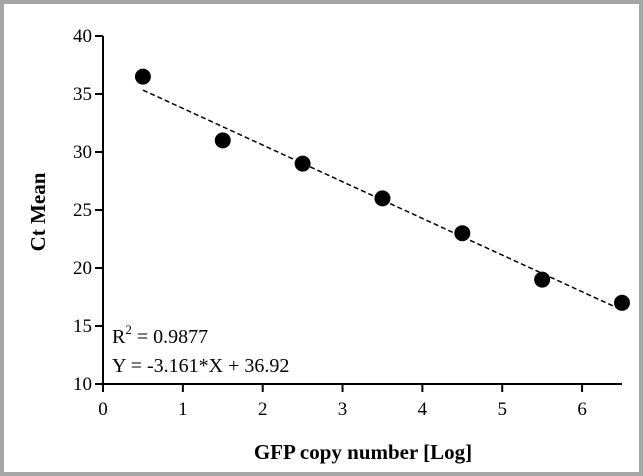 The image size is (643, 476). What do you see at coordinates (263, 409) in the screenshot?
I see `x-tick-label: 2` at bounding box center [263, 409].